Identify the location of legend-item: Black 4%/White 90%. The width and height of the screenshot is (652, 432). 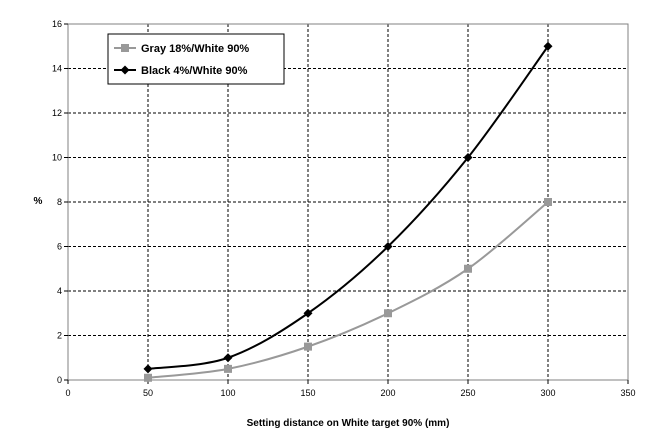
(181, 71).